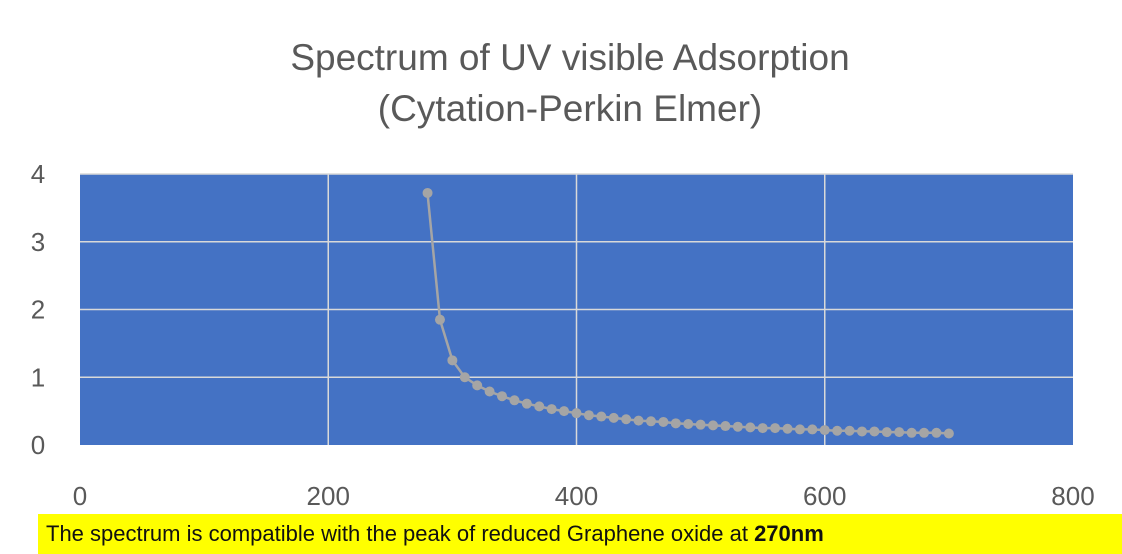  Describe the element at coordinates (570, 108) in the screenshot. I see `chart-title-line2: (Cytation-Perkin Elmer)` at that location.